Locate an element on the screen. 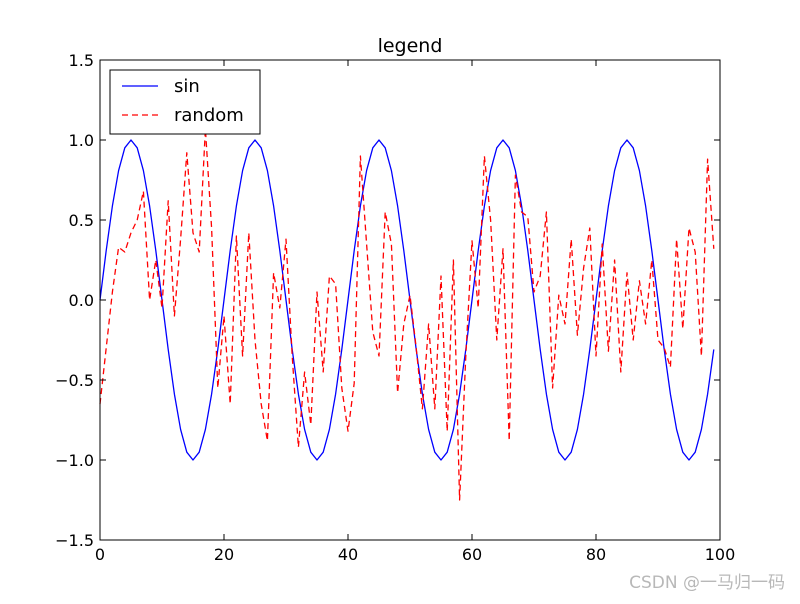 The height and width of the screenshot is (604, 800). y-tick-label: 0.5 is located at coordinates (81, 220).